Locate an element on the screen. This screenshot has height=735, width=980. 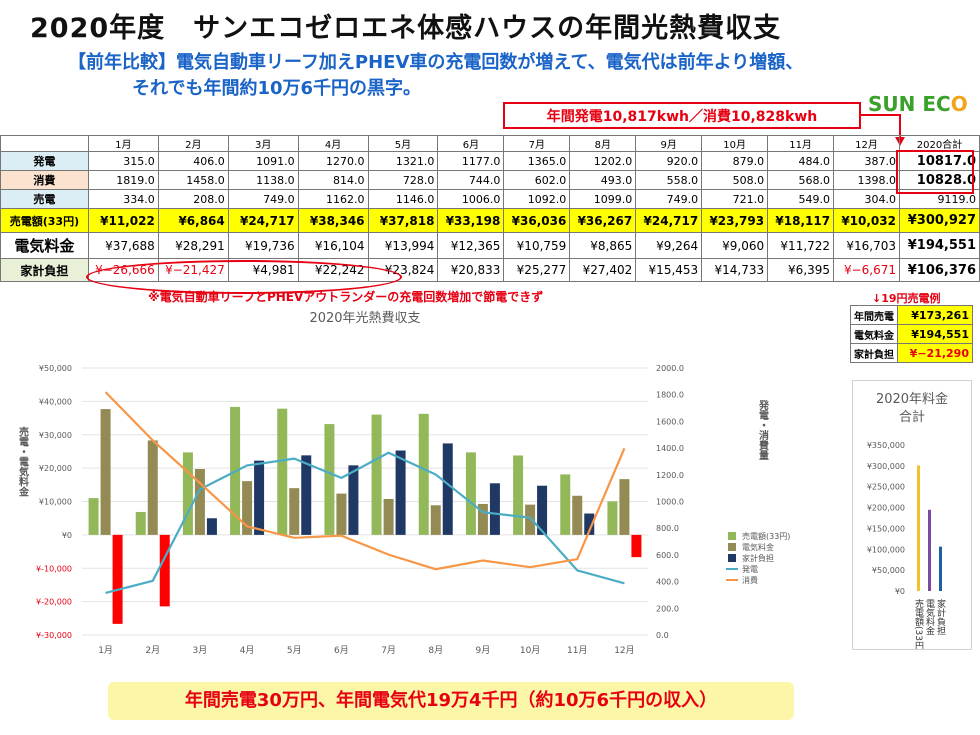
row-label: 家計負担 is located at coordinates (44, 270).